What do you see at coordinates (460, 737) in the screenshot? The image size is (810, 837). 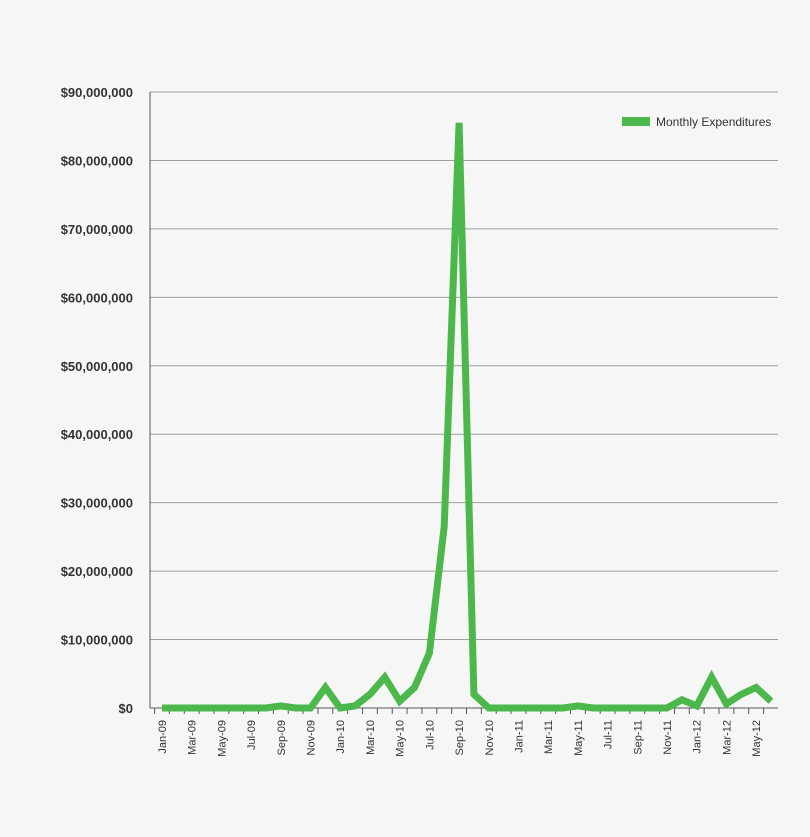 I see `x-tick-label: Sep-10` at bounding box center [460, 737].